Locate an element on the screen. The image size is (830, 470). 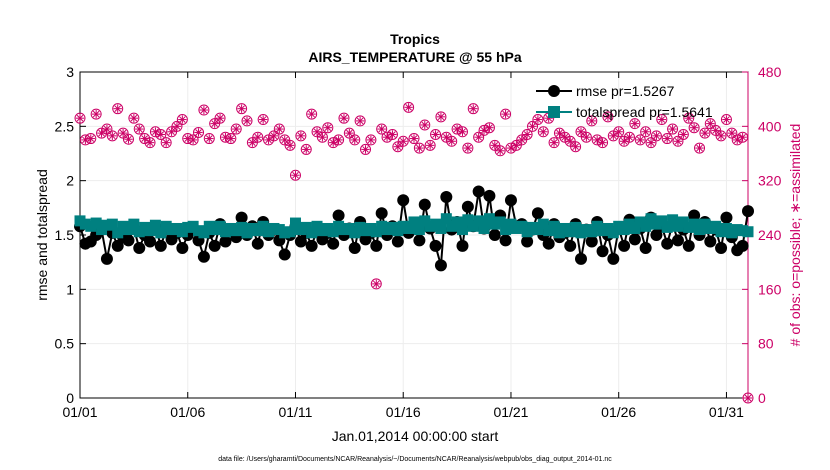
legend-spread-marker is located at coordinates (554, 112).